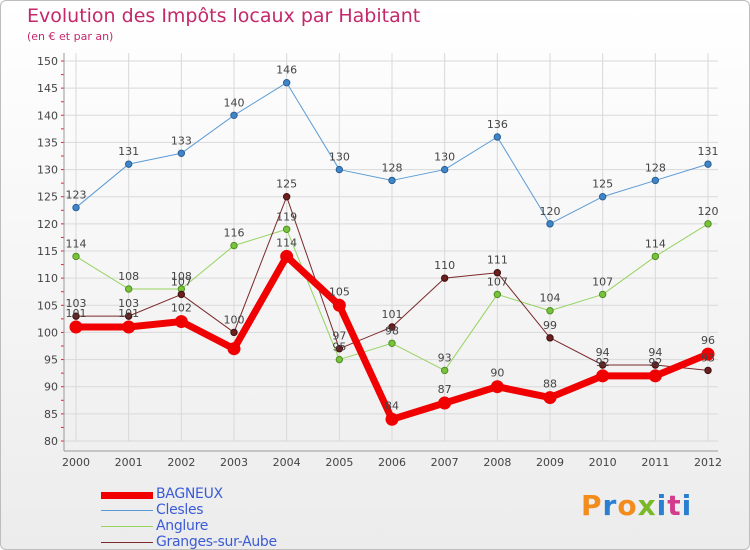 The width and height of the screenshot is (750, 550). I want to click on data-label-granges-sur-aube: 111, so click(497, 260).